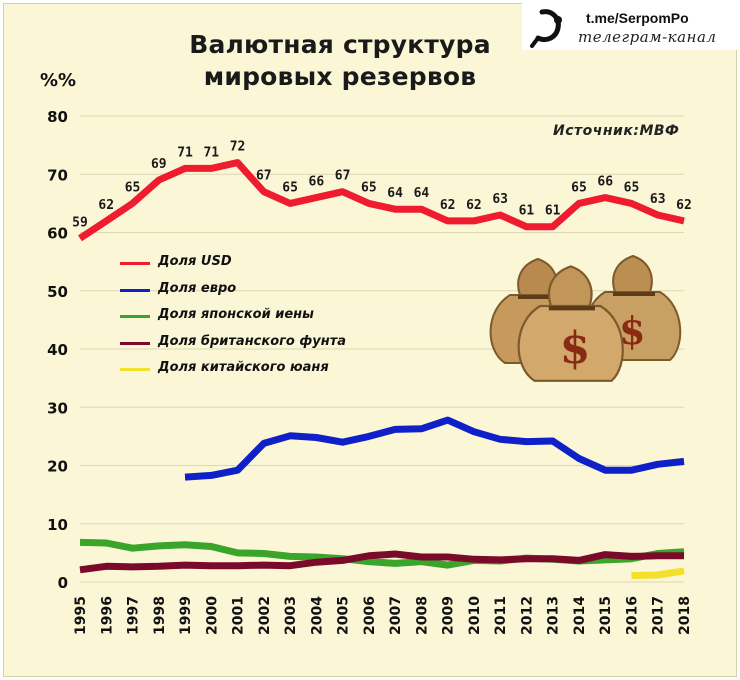  I want to click on data-label-usd: 72, so click(238, 147).